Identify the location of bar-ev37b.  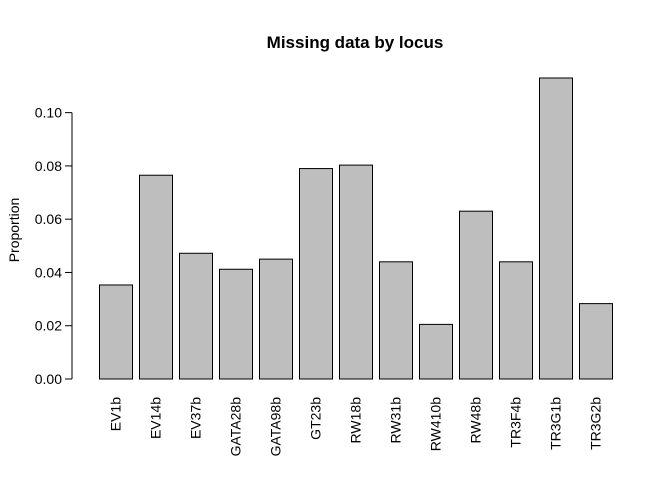
(196, 316).